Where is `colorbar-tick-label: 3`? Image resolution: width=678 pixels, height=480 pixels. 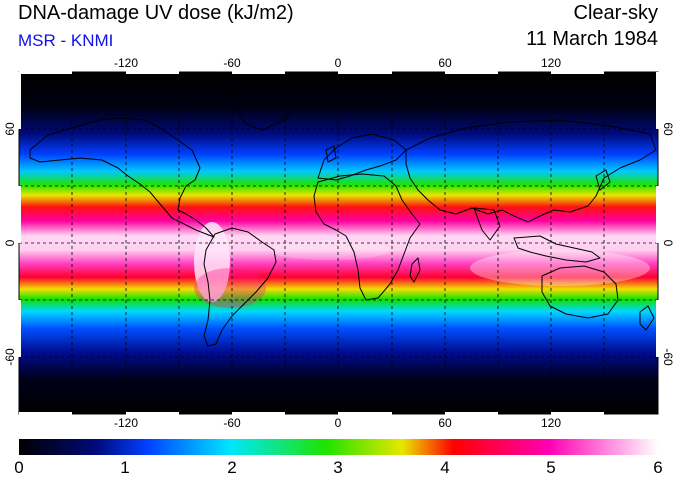 colorbar-tick-label: 3 is located at coordinates (338, 467).